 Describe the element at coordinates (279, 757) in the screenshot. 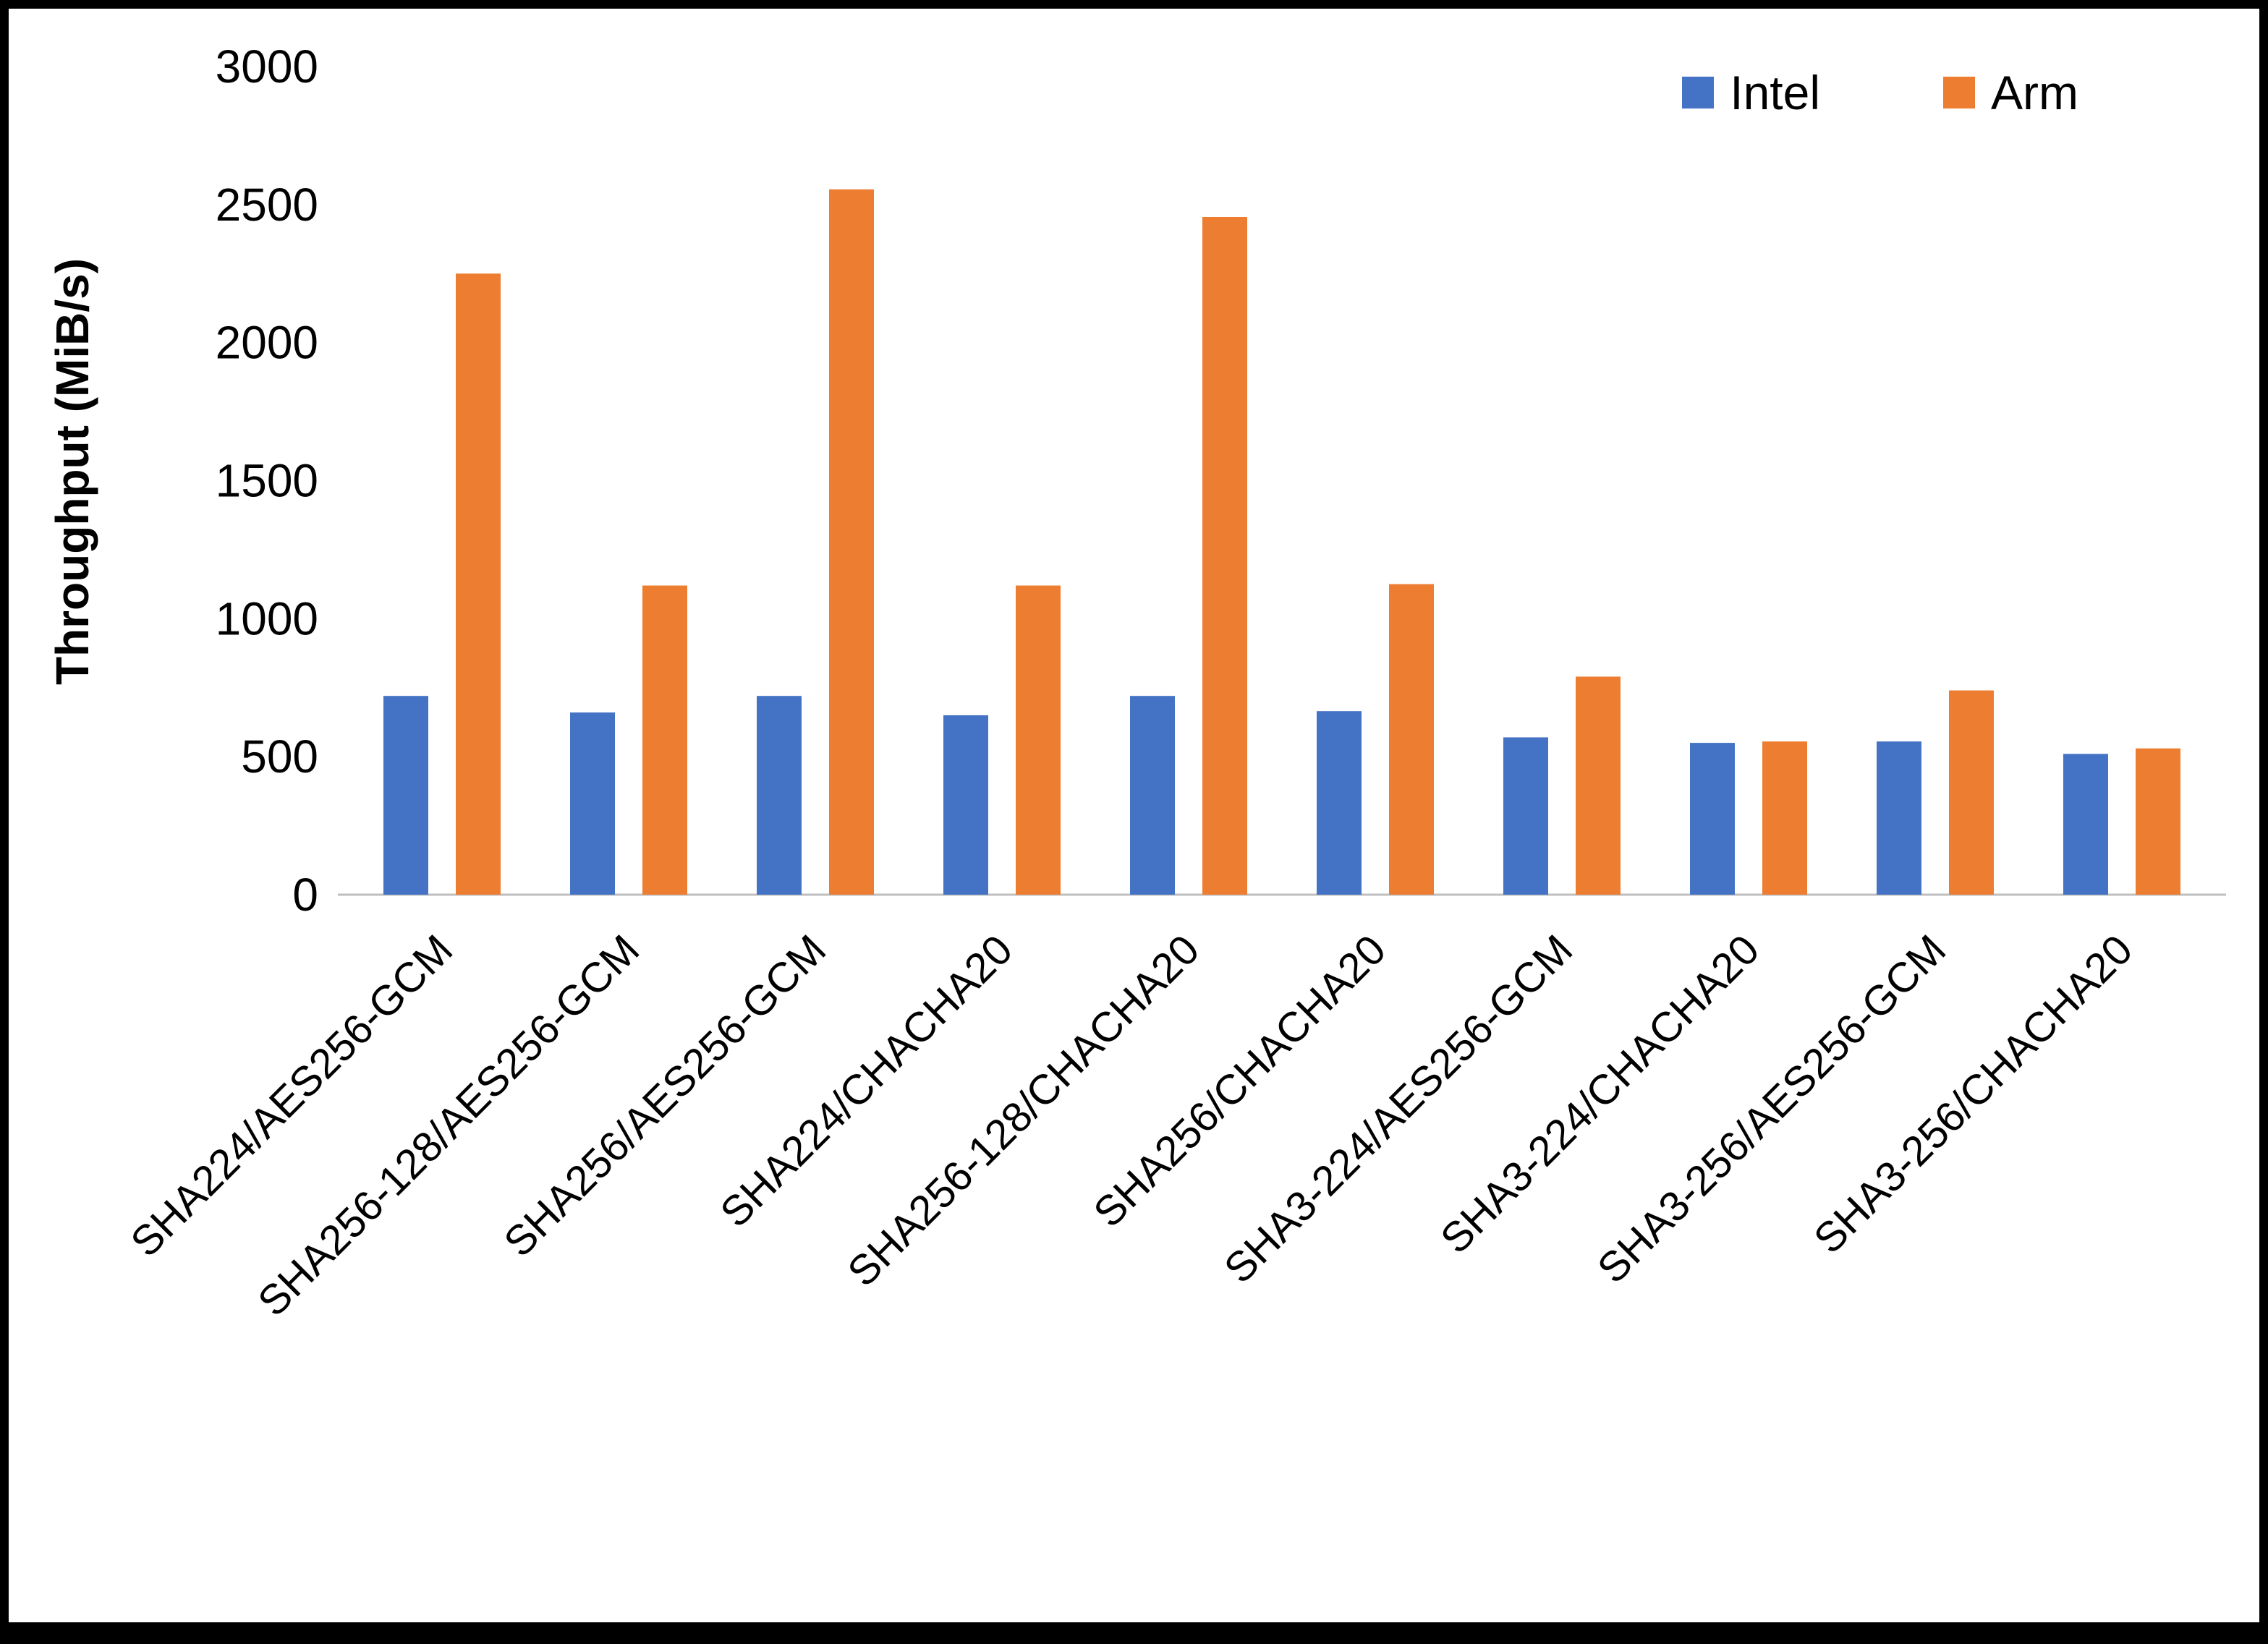

I see `y-tick-label: 500` at that location.